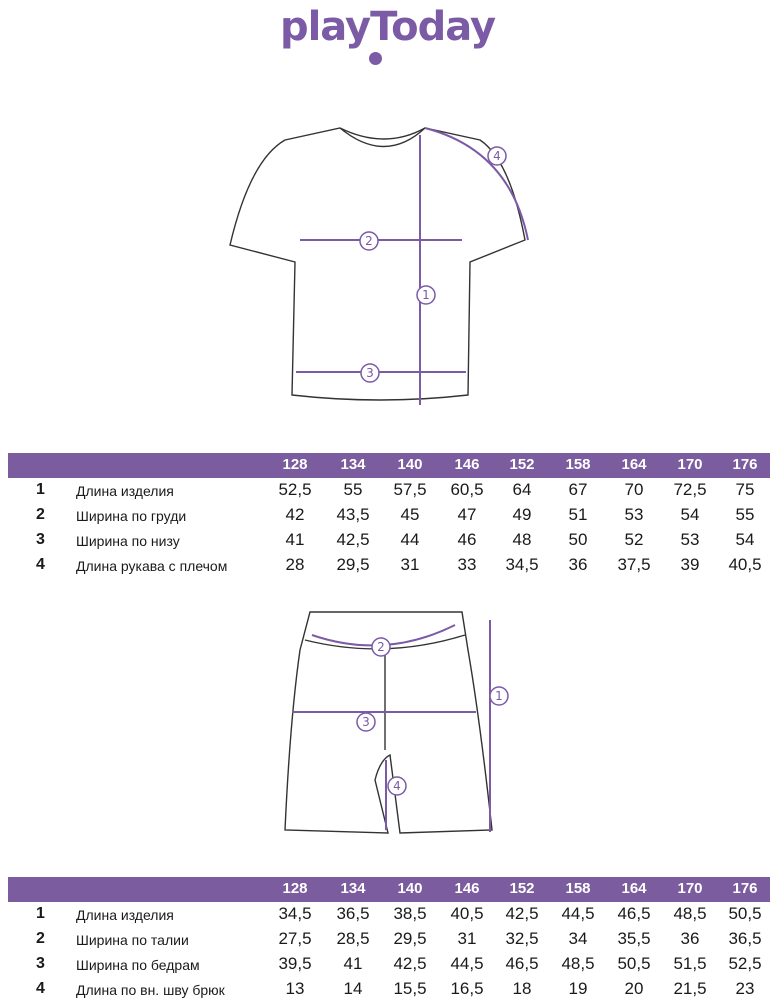 This screenshot has width=775, height=1002. Describe the element at coordinates (690, 988) in the screenshot. I see `value-cell: 21,5` at that location.